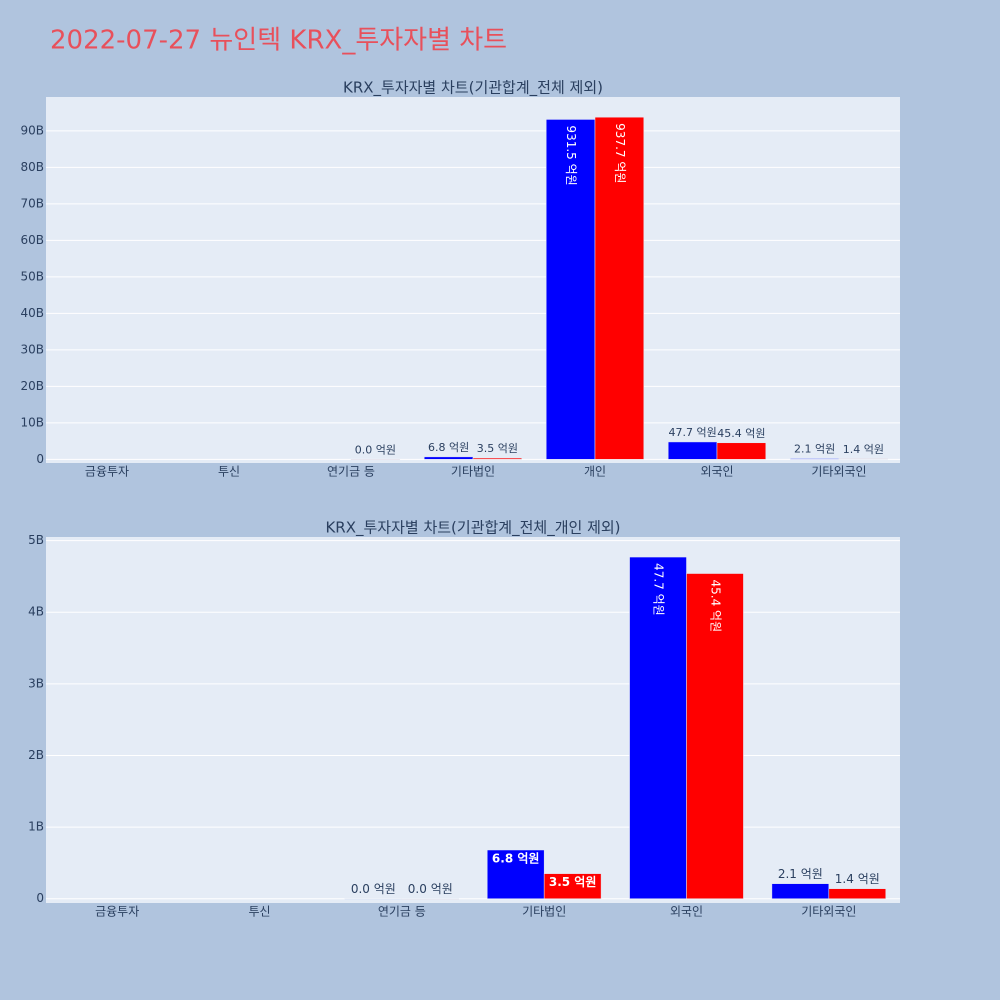 This screenshot has height=1000, width=1000. I want to click on y-tick-label: 5B, so click(36, 540).